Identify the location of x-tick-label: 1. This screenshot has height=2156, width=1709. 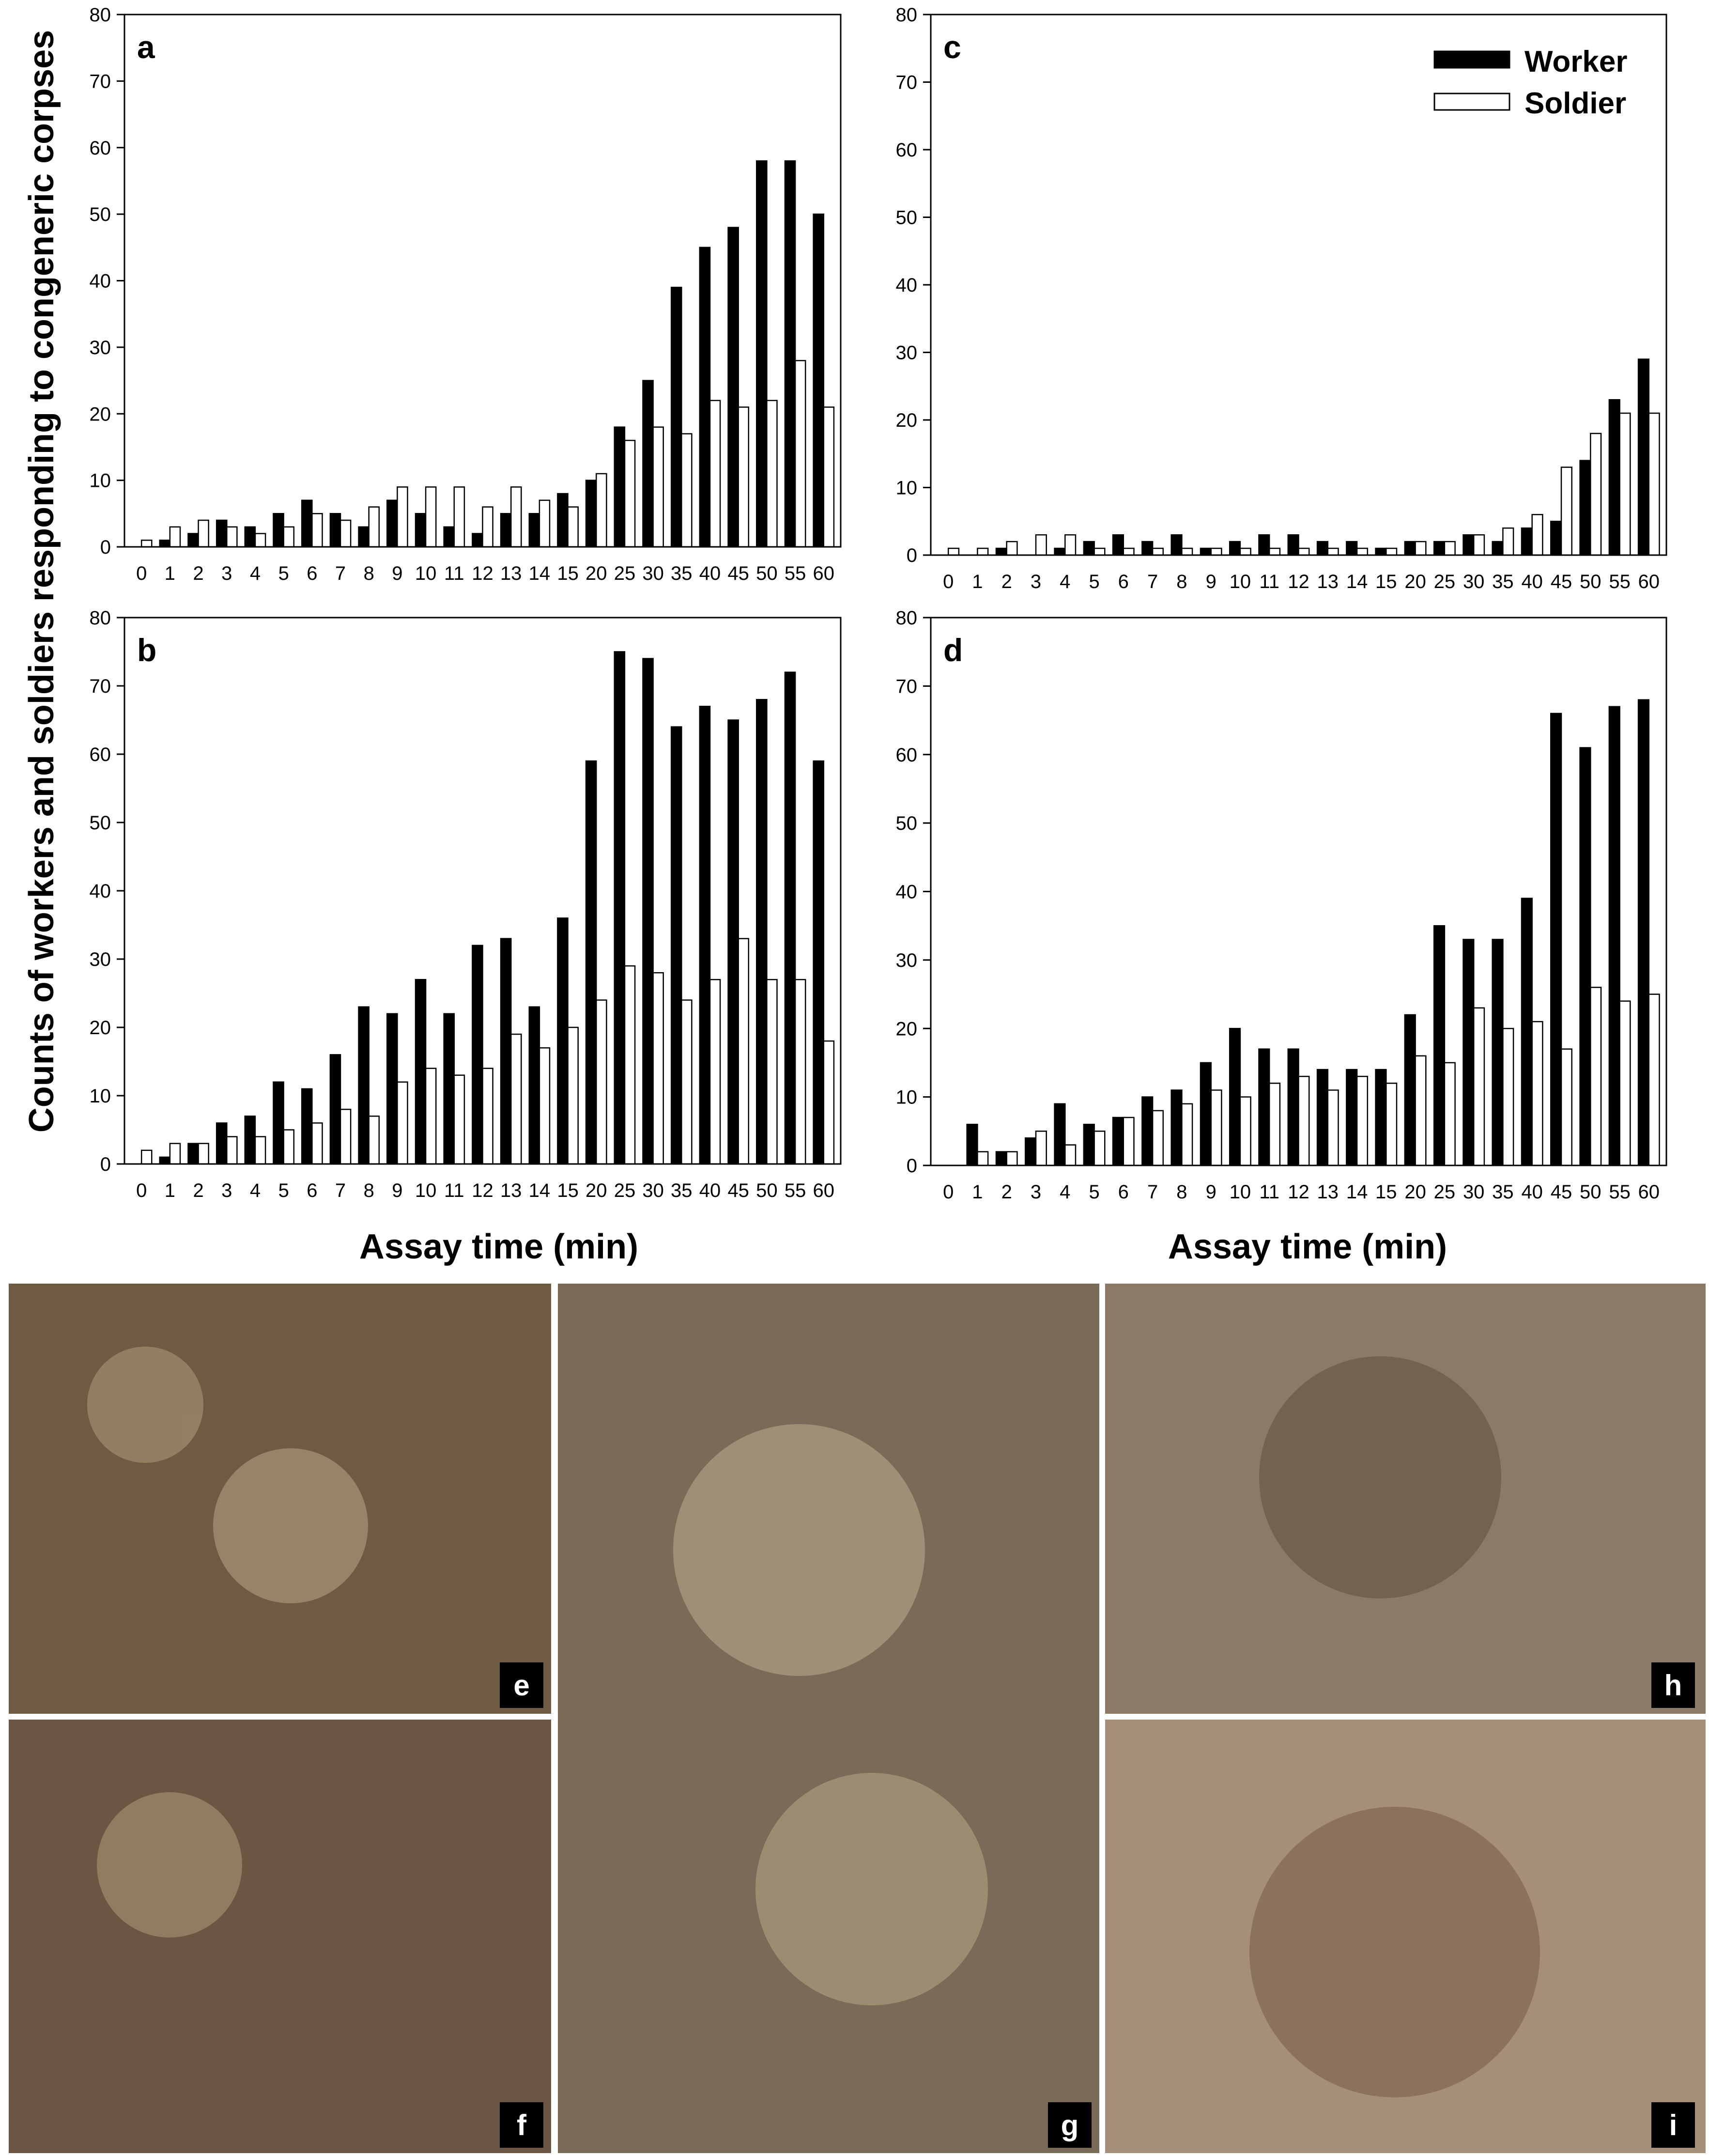
(977, 581).